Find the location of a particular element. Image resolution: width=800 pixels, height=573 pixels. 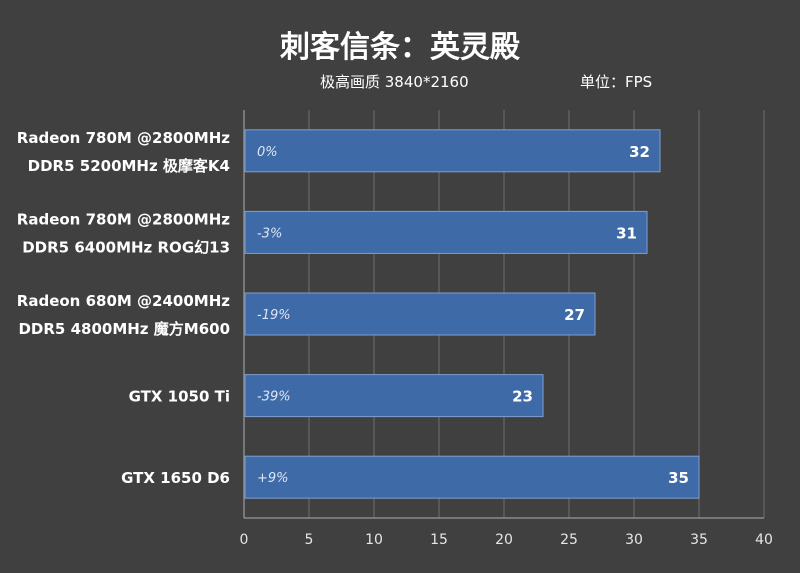

x-tick-label: 25 is located at coordinates (569, 540).